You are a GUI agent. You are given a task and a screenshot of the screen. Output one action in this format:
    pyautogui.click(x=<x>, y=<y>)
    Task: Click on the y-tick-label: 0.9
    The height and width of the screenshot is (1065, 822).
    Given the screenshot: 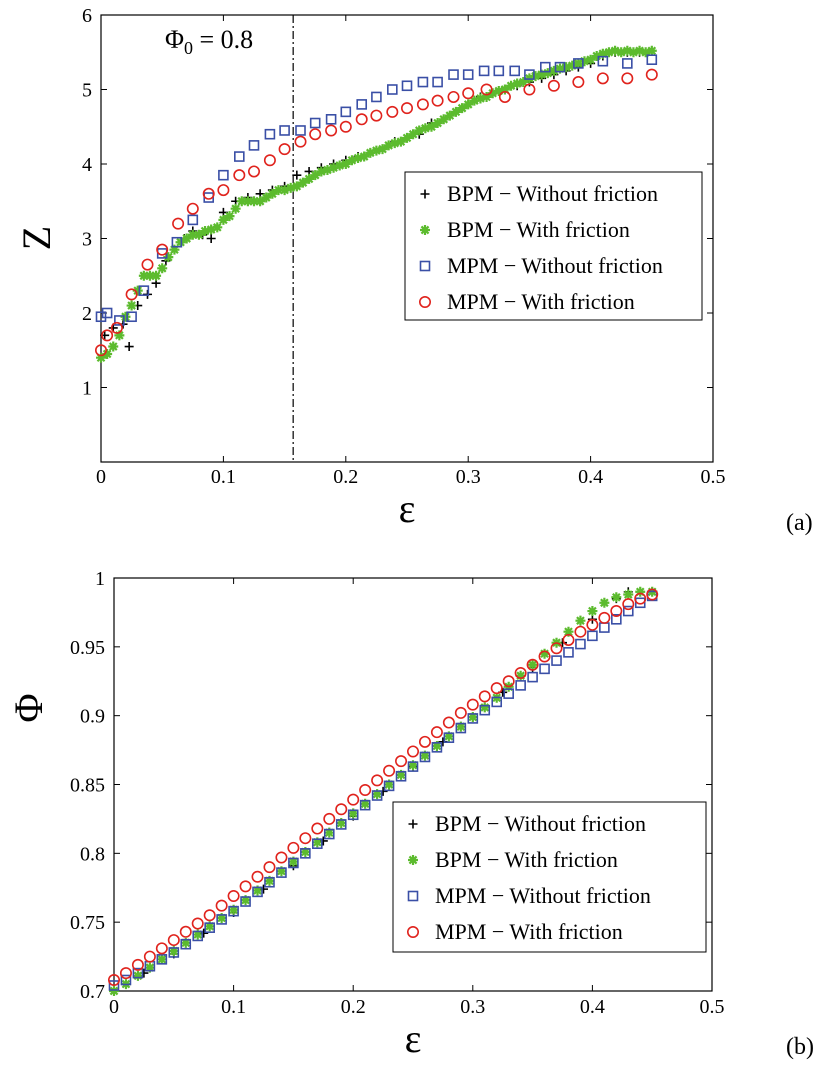 What is the action you would take?
    pyautogui.click(x=92, y=717)
    